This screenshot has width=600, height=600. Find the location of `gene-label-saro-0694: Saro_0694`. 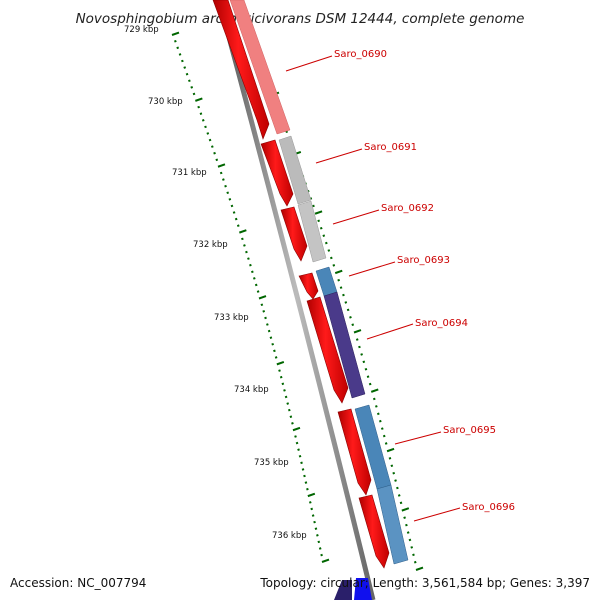

gene-label-saro-0694: Saro_0694 is located at coordinates (441, 323).